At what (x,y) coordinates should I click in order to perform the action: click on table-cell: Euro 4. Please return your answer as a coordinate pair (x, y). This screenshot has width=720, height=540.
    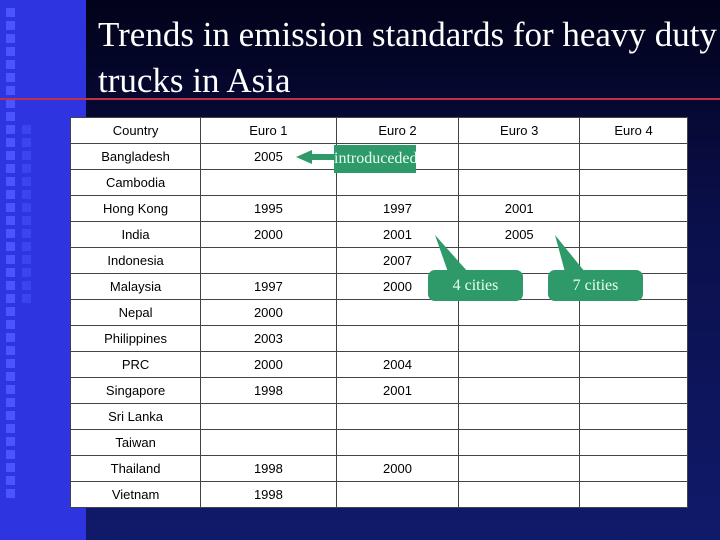
    Looking at the image, I should click on (633, 130).